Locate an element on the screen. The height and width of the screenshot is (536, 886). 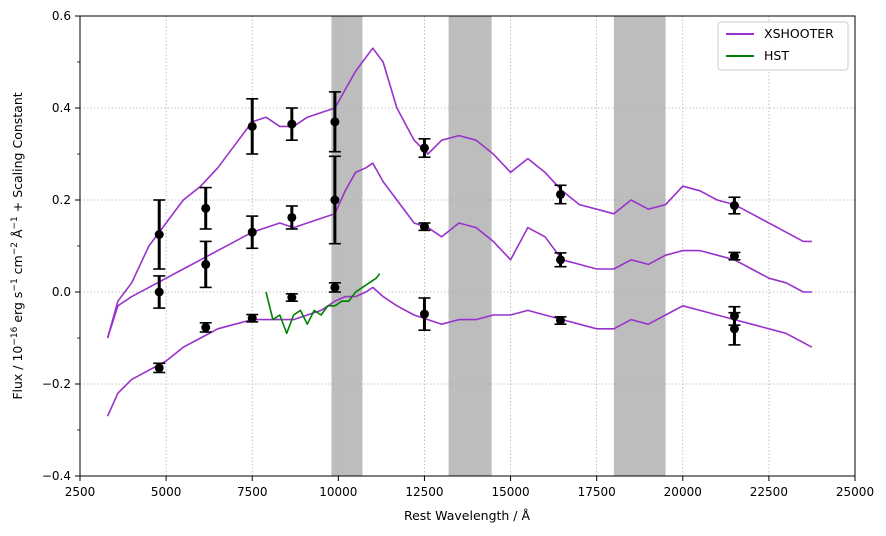
legend-label-xshooter: XSHOOTER is located at coordinates (799, 33).